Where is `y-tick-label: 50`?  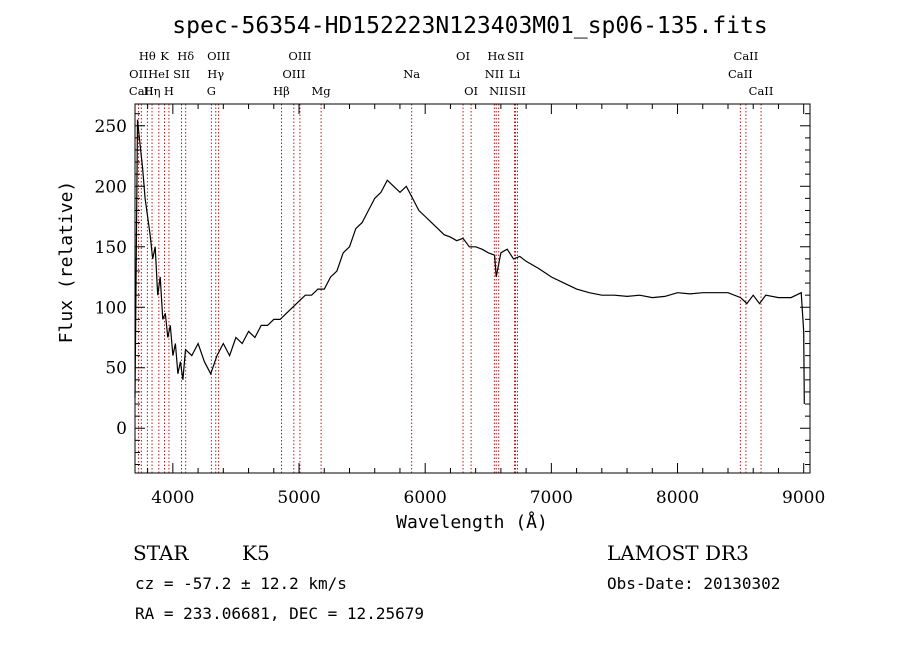
y-tick-label: 50 is located at coordinates (116, 369).